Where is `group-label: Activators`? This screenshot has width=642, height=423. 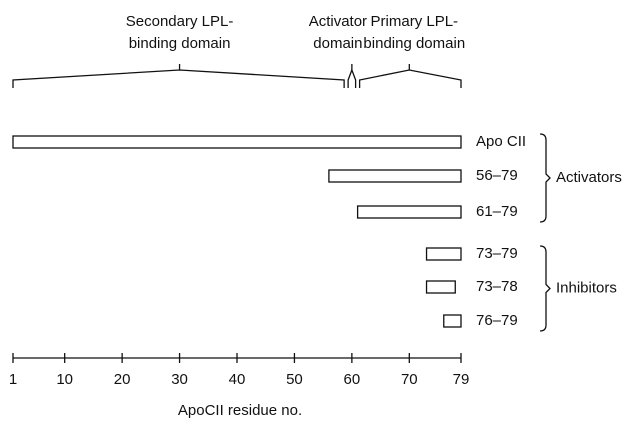
group-label: Activators is located at coordinates (589, 177).